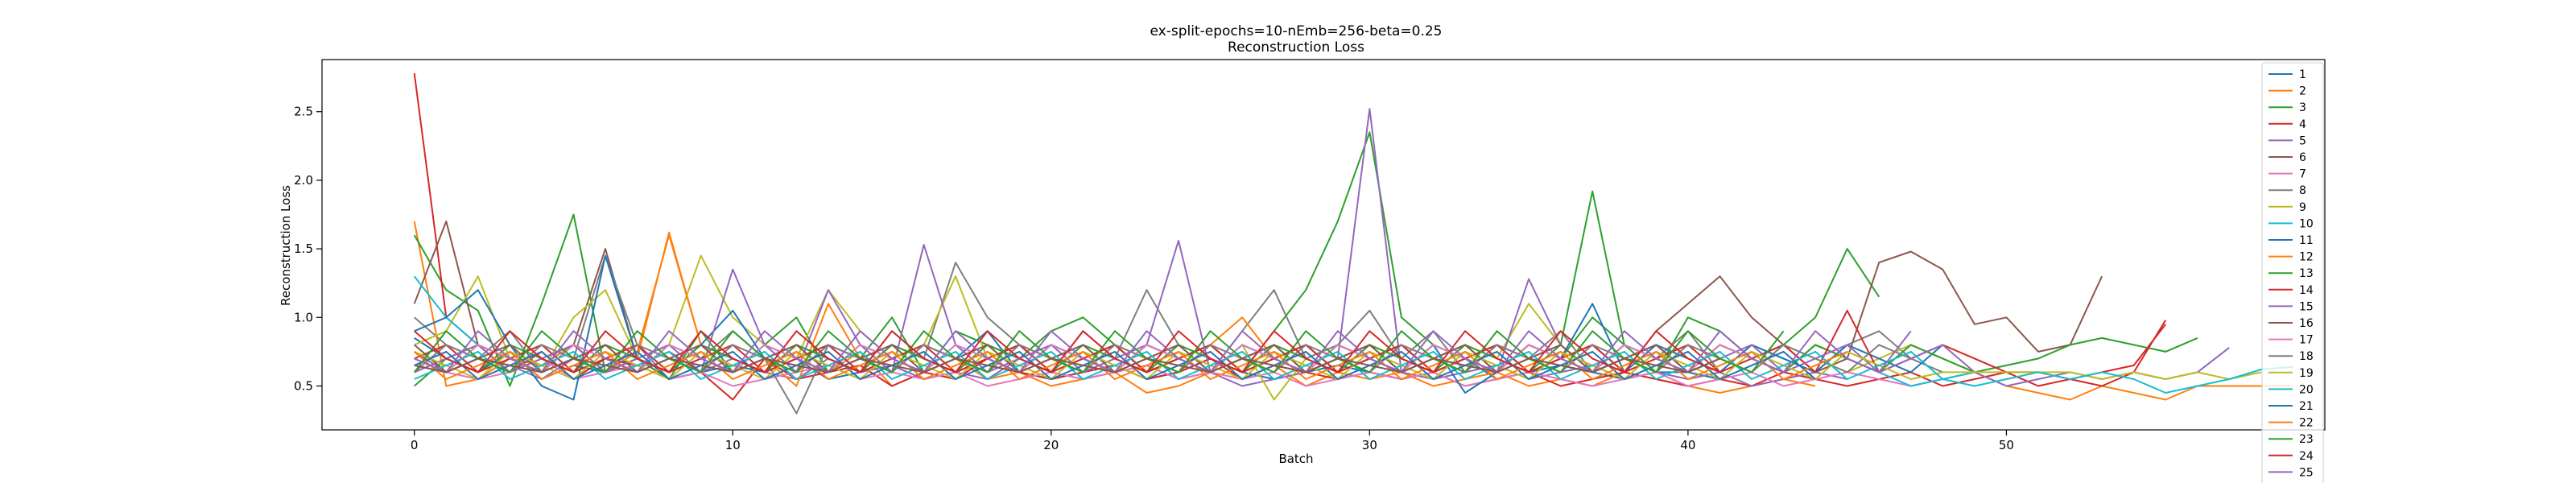 This screenshot has height=483, width=2576. I want to click on legend-label-3: 3, so click(2302, 107).